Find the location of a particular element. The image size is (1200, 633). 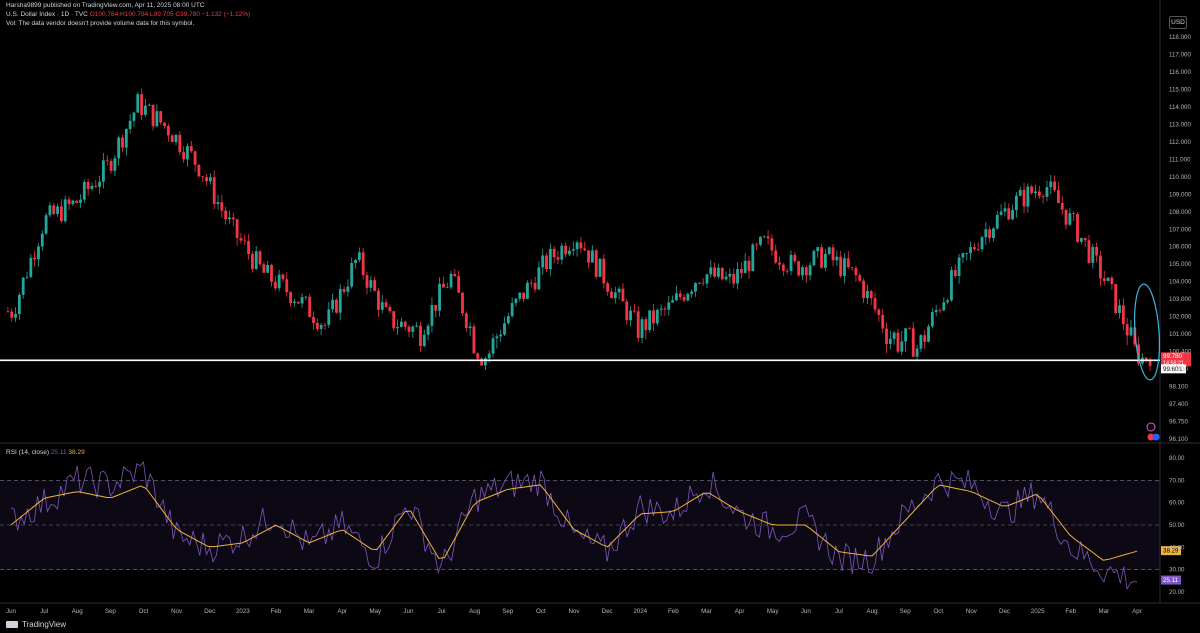

price-tick-label: 115.000 is located at coordinates (1180, 89).